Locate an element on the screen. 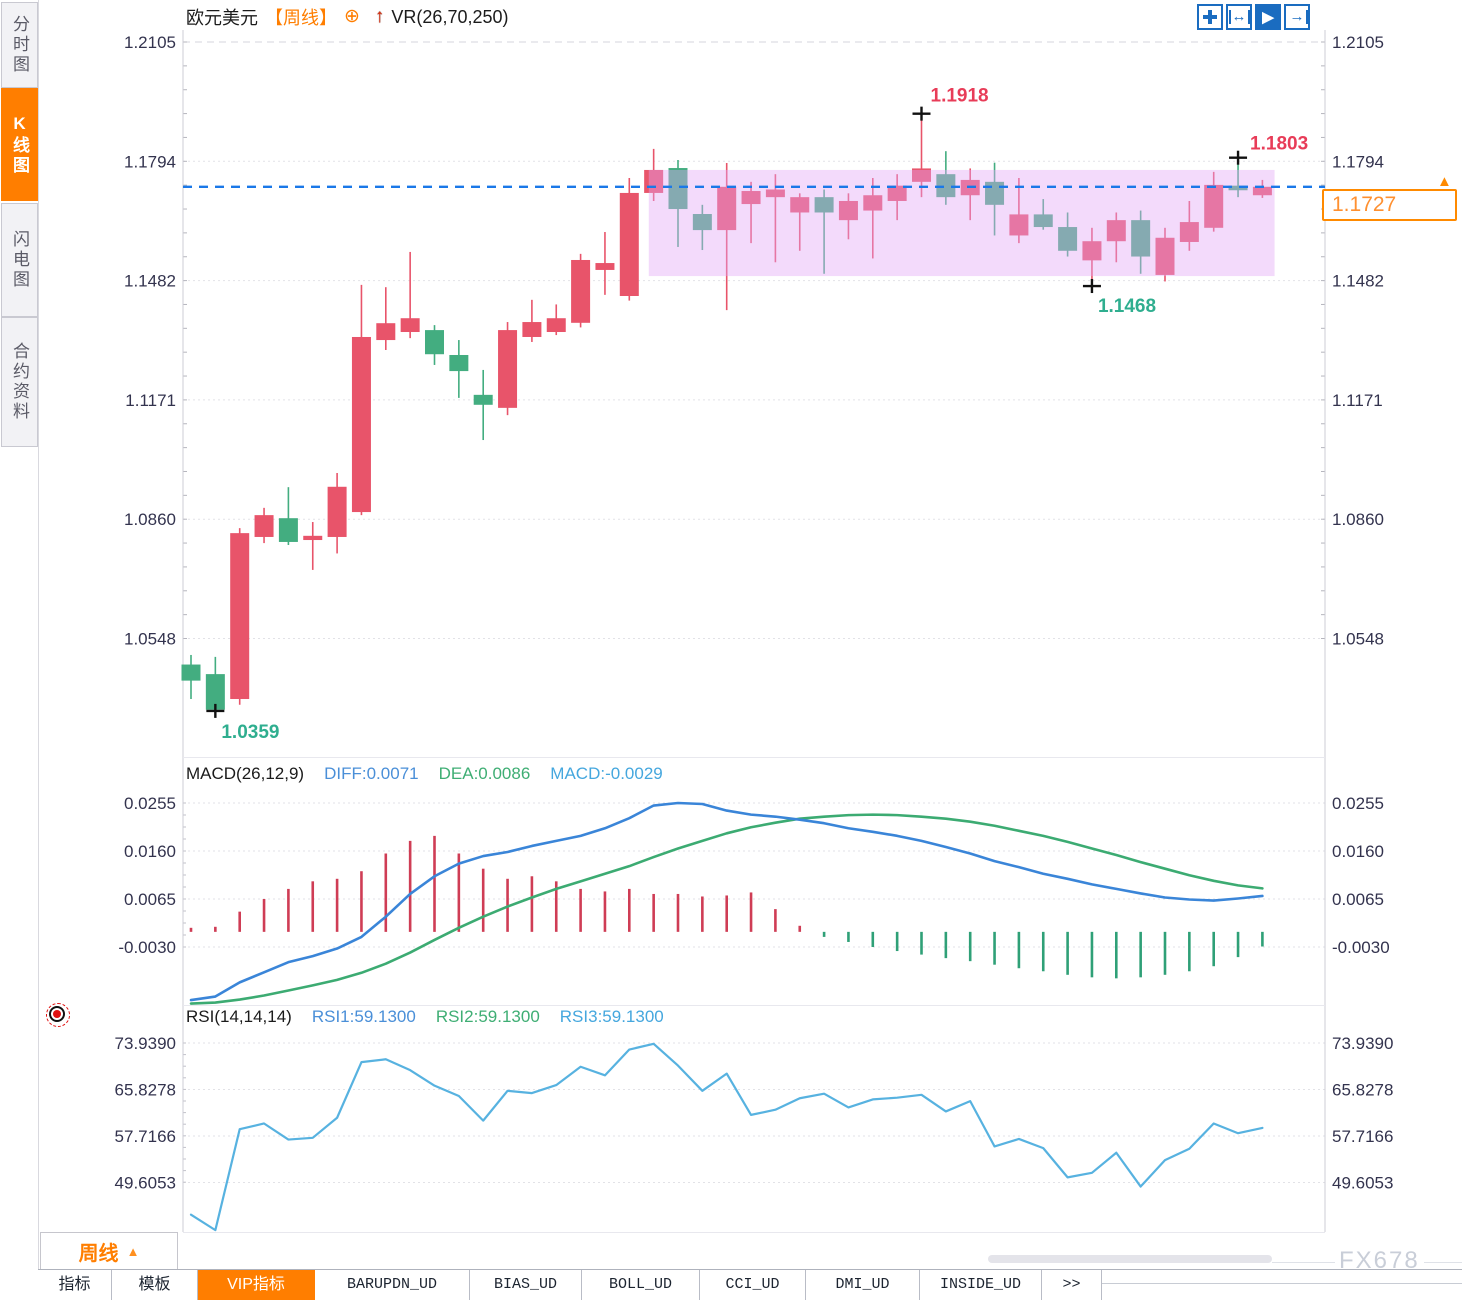 This screenshot has width=1462, height=1300. tab-cci: CCI_UD is located at coordinates (753, 1285).